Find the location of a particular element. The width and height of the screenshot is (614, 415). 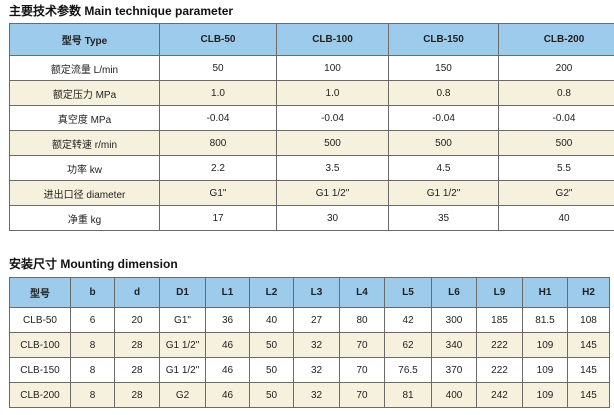

table-row: CLB-50 6 20 G1" 36 40 27 80 42 300 185 81.5 108 is located at coordinates (309, 320).